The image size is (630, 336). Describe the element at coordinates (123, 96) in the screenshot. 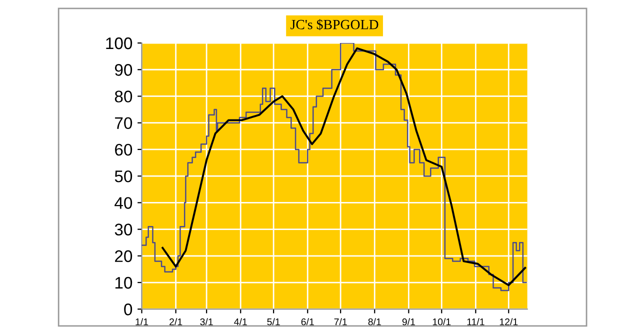

I see `y-tick-label: 80` at that location.